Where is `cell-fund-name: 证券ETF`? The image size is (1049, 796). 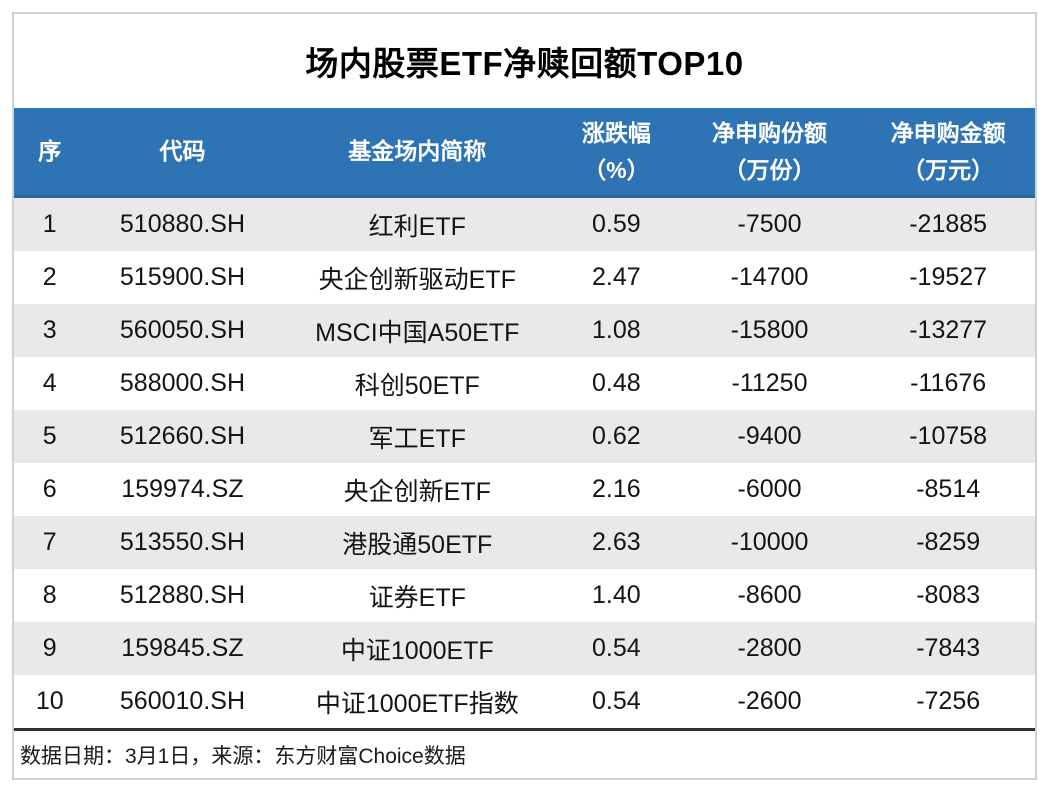
cell-fund-name: 证券ETF is located at coordinates (417, 597).